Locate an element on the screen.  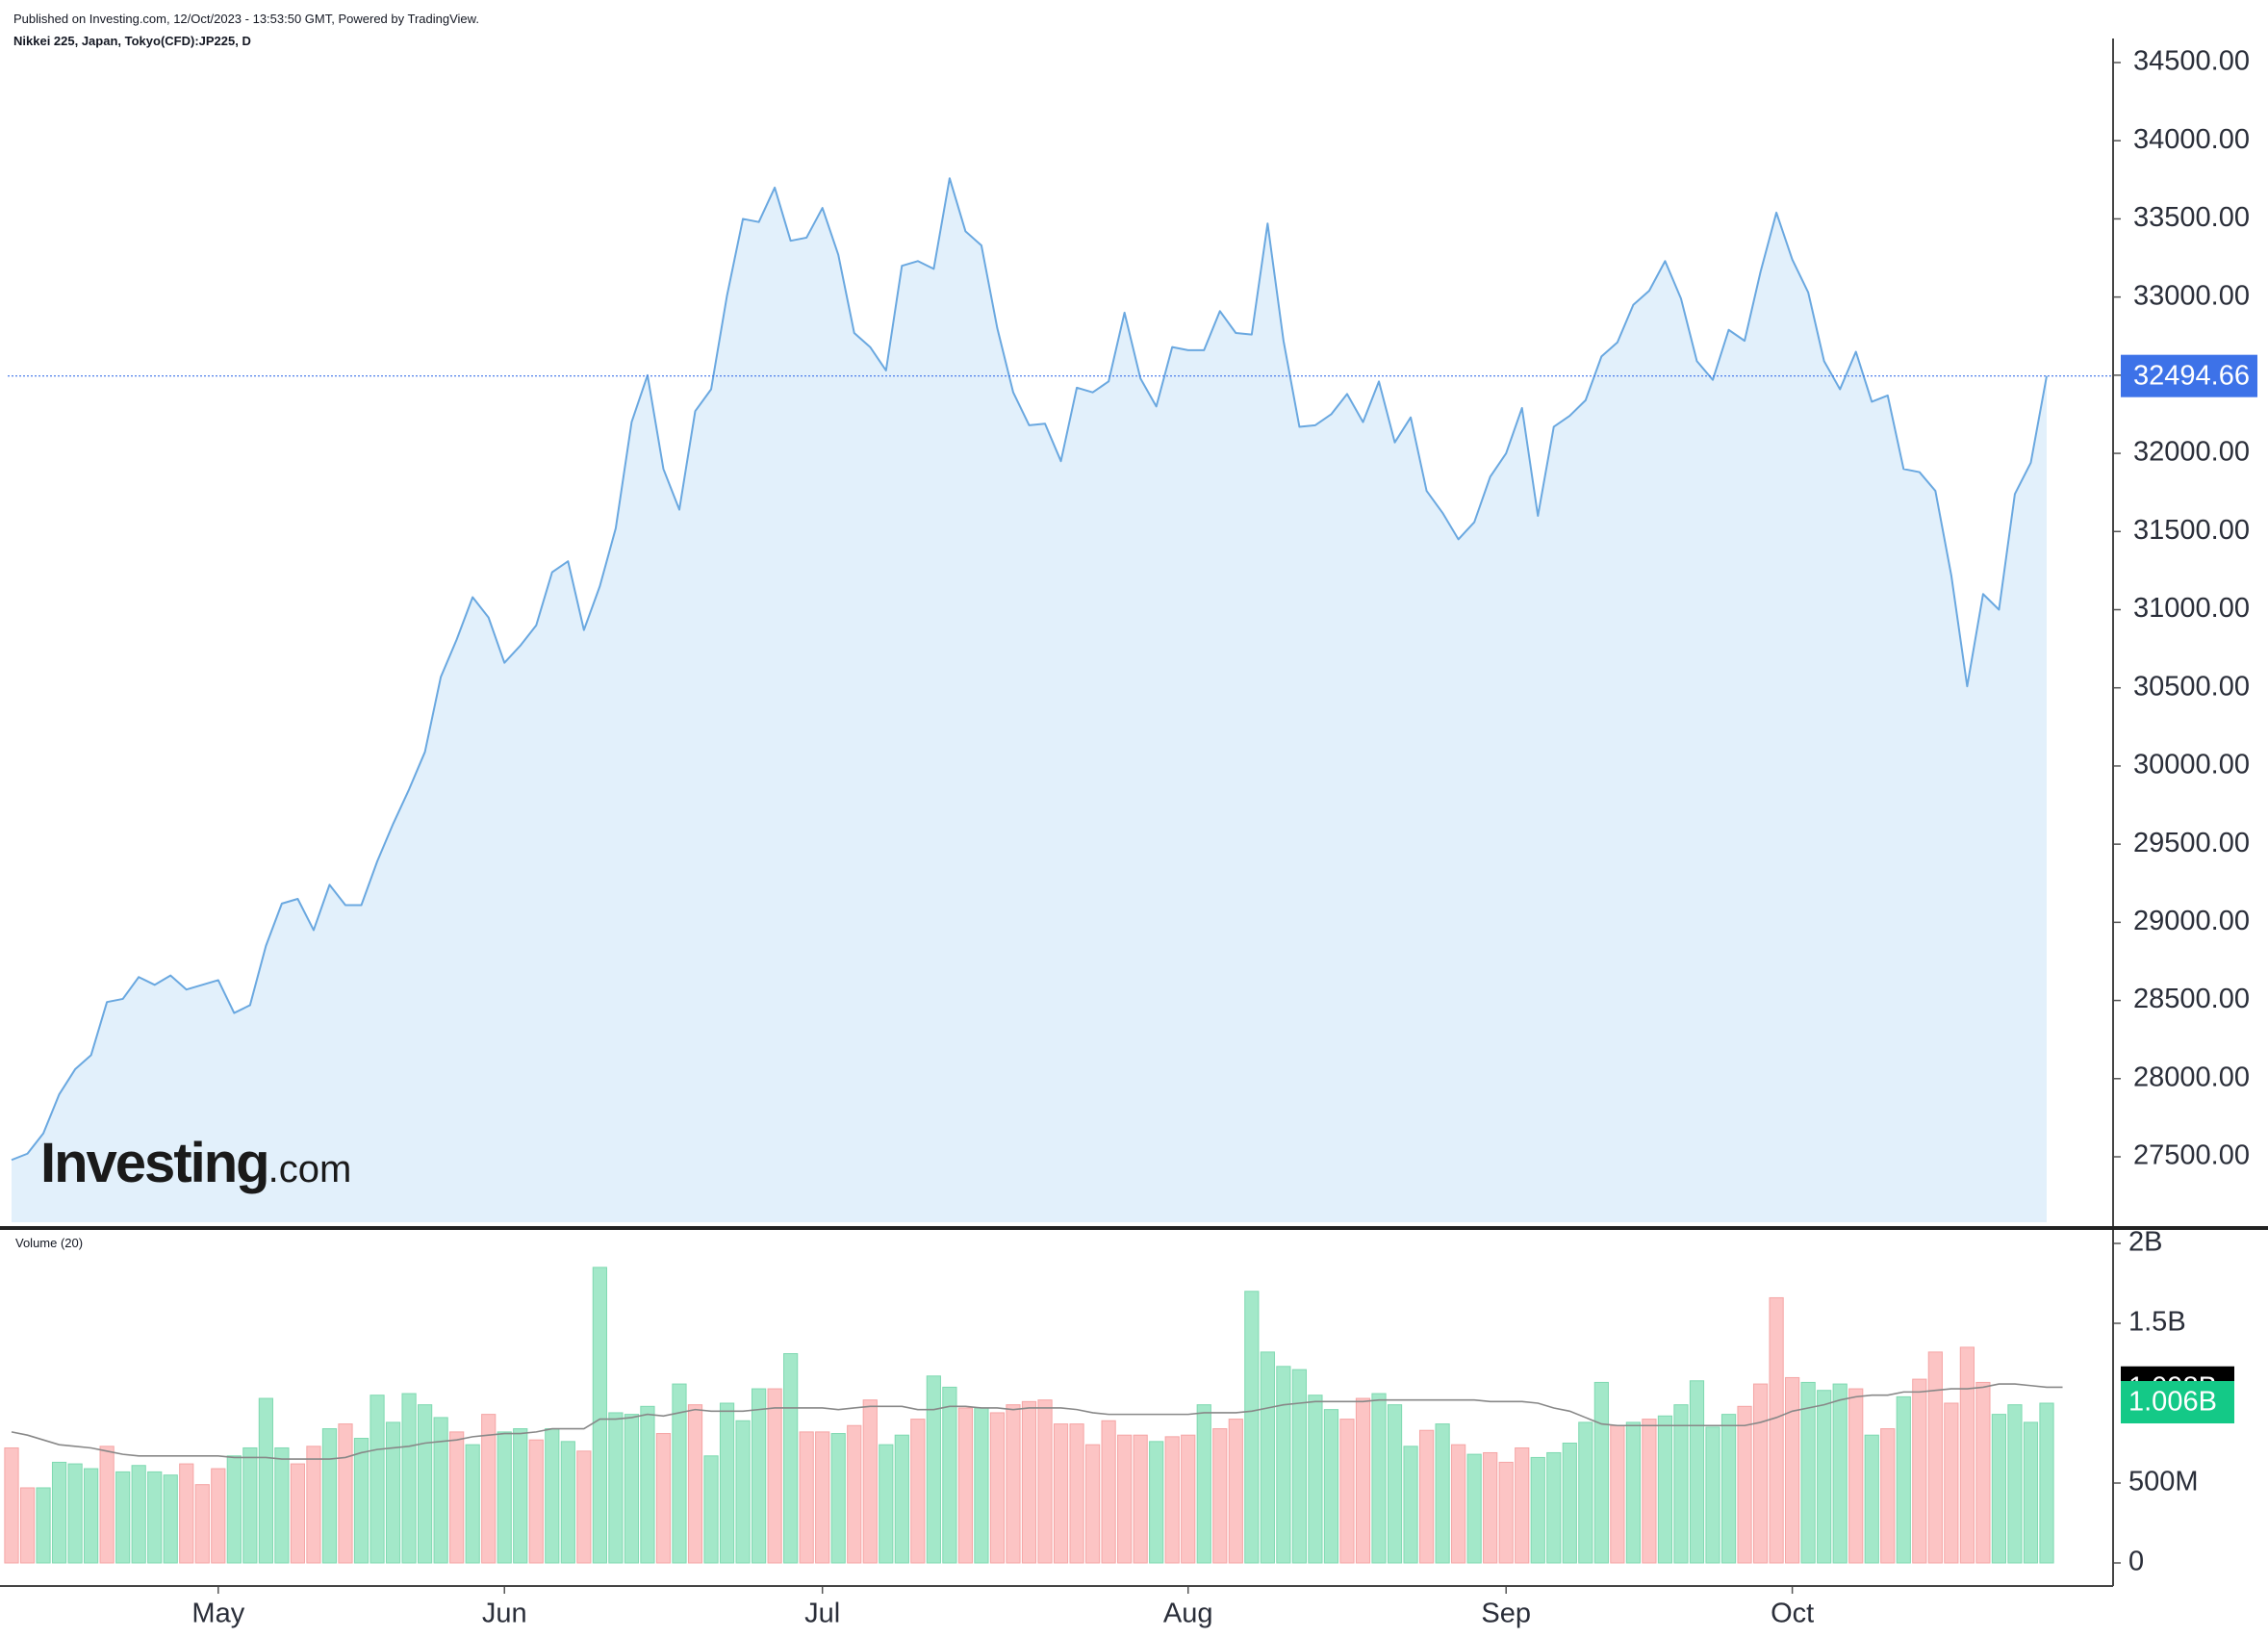
price-tick-label: 27500.00 is located at coordinates (2191, 1156).